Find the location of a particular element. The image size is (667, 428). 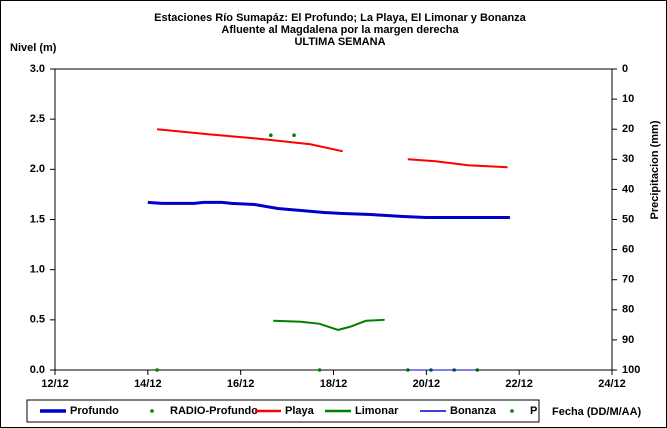

y2-tick-label: 100 is located at coordinates (631, 370).